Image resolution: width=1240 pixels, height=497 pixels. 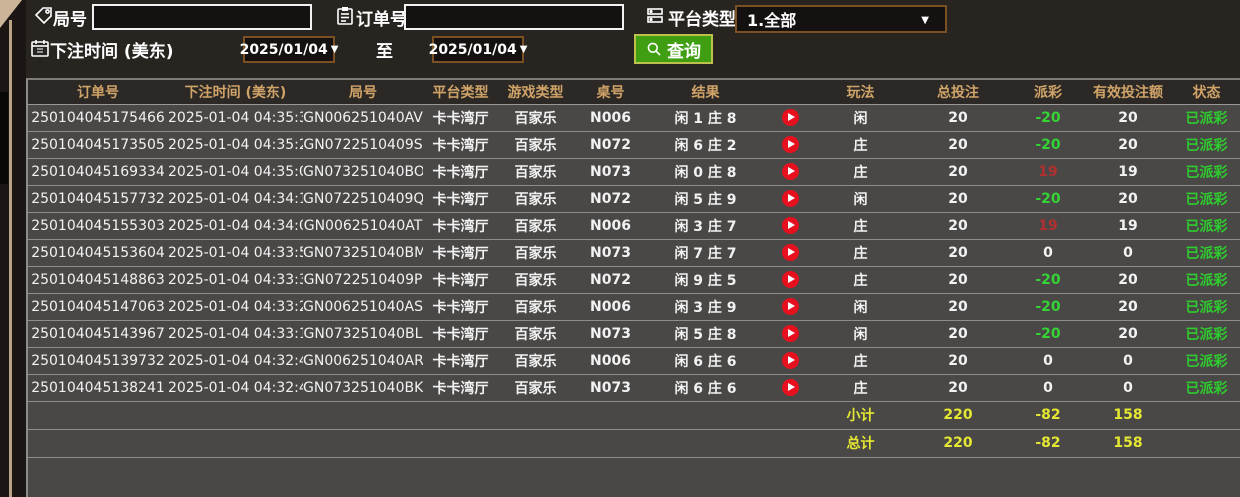 I want to click on cell-result: 闲 1 庄 8, so click(x=705, y=118).